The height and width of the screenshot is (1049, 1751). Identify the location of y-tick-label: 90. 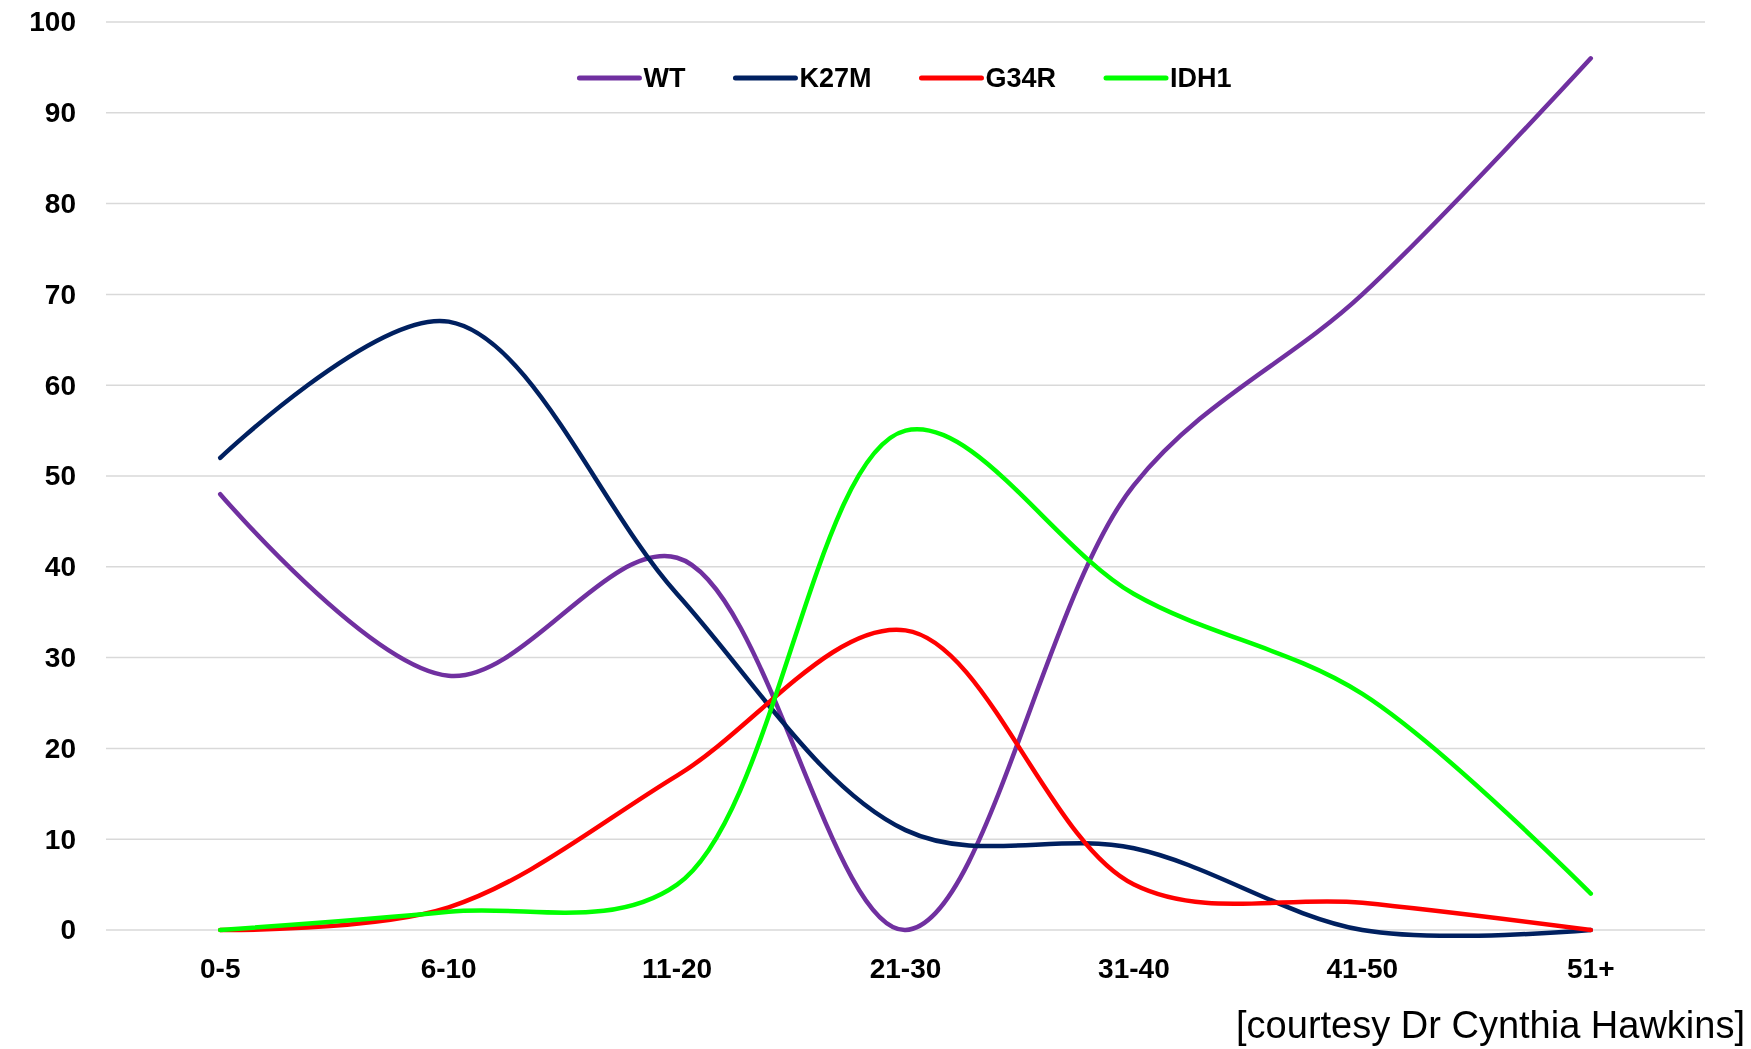
(60, 113).